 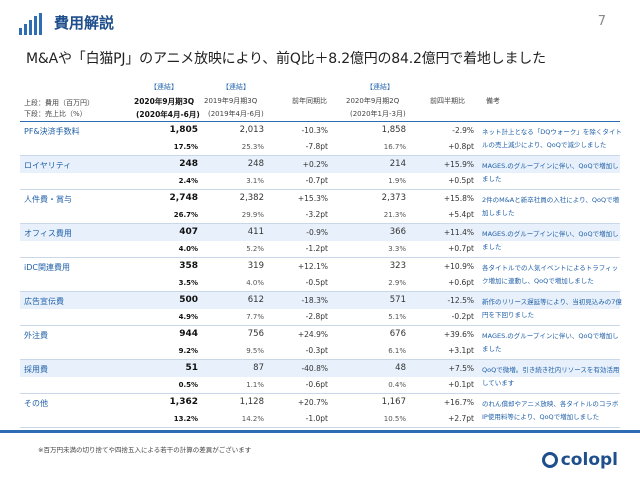 I want to click on row-name: 広告宣伝費, so click(x=44, y=301).